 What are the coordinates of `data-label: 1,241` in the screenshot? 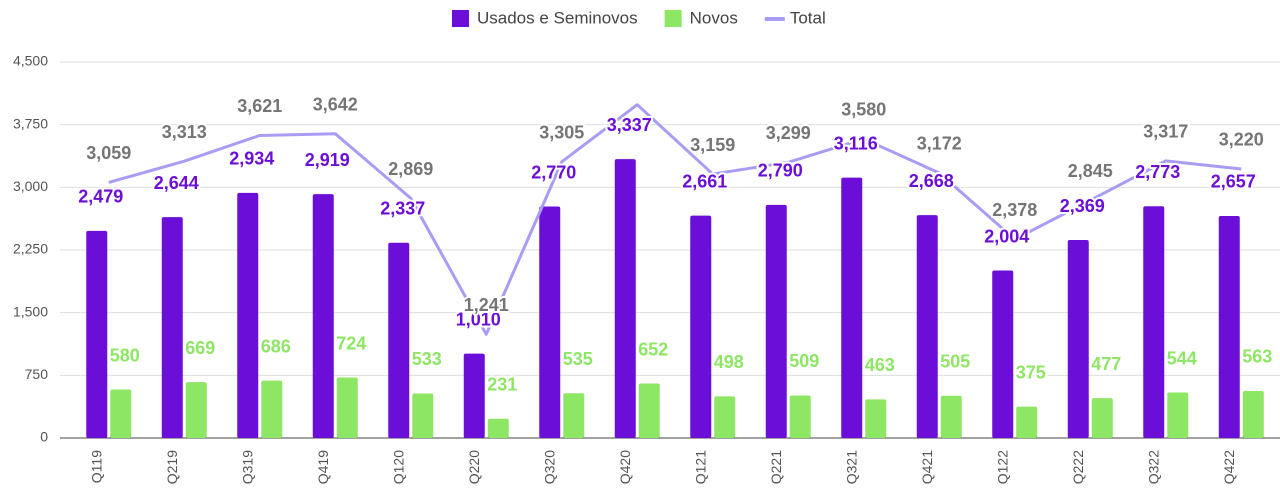 It's located at (486, 305).